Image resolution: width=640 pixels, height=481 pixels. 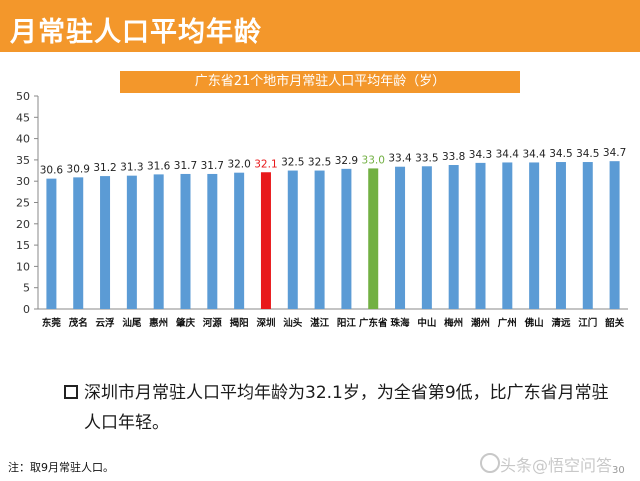 I want to click on data-label: 31.6, so click(x=159, y=166).